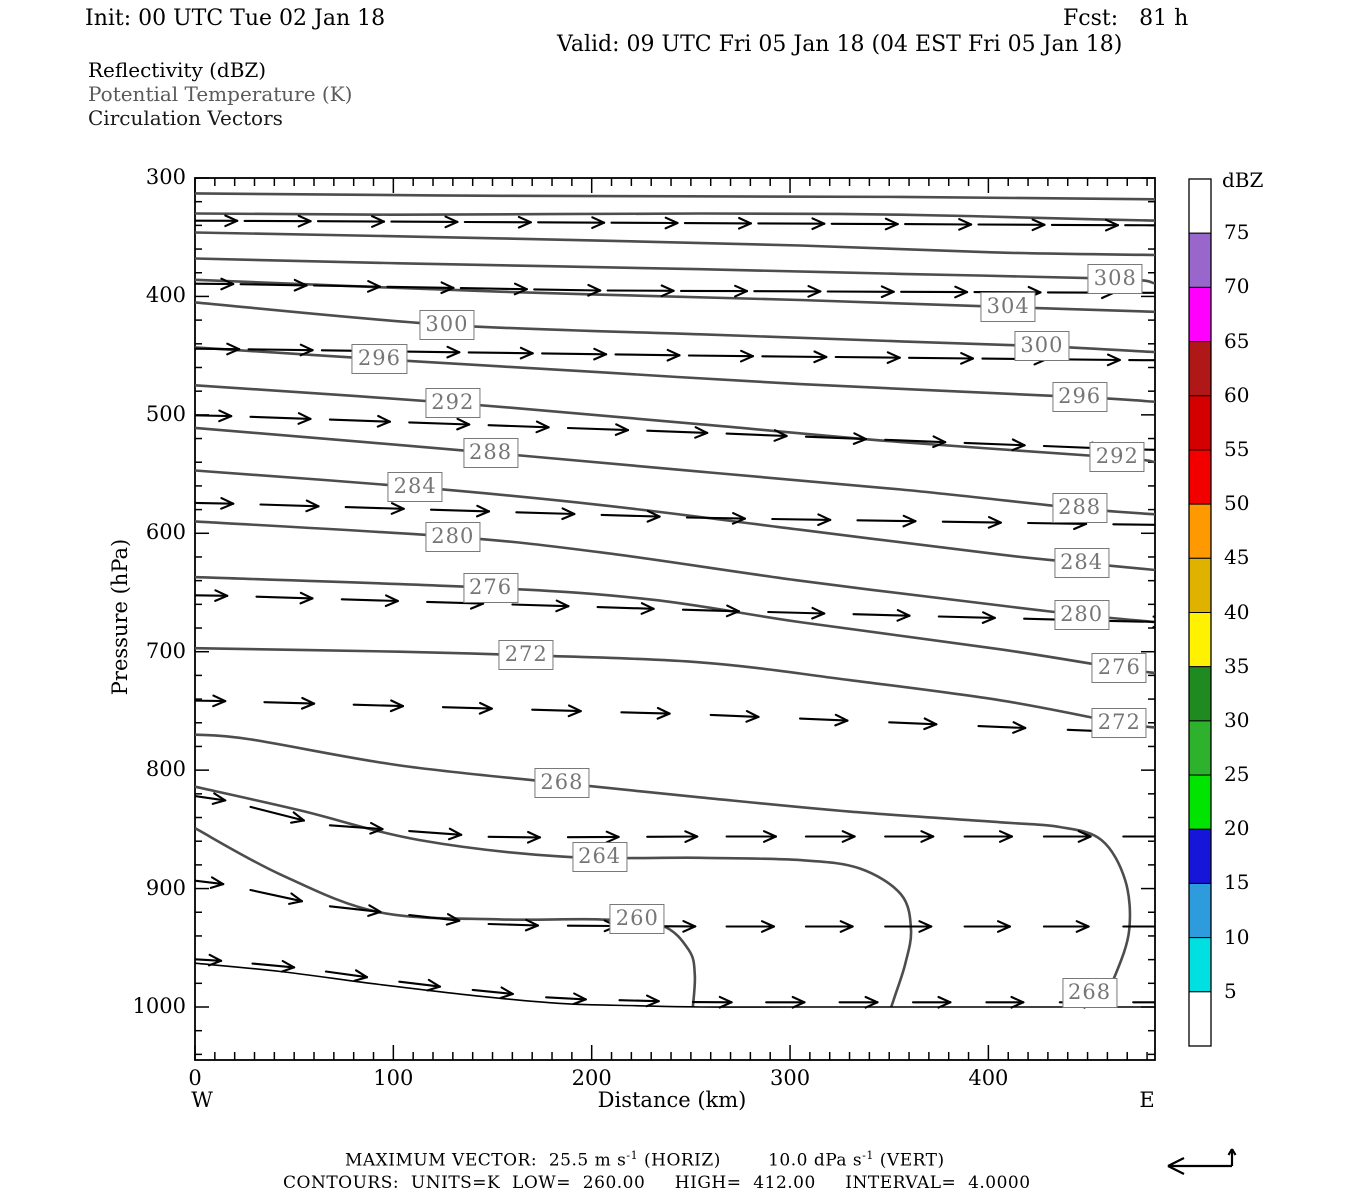  Describe the element at coordinates (600, 856) in the screenshot. I see `isentrope-label-264: 264` at that location.